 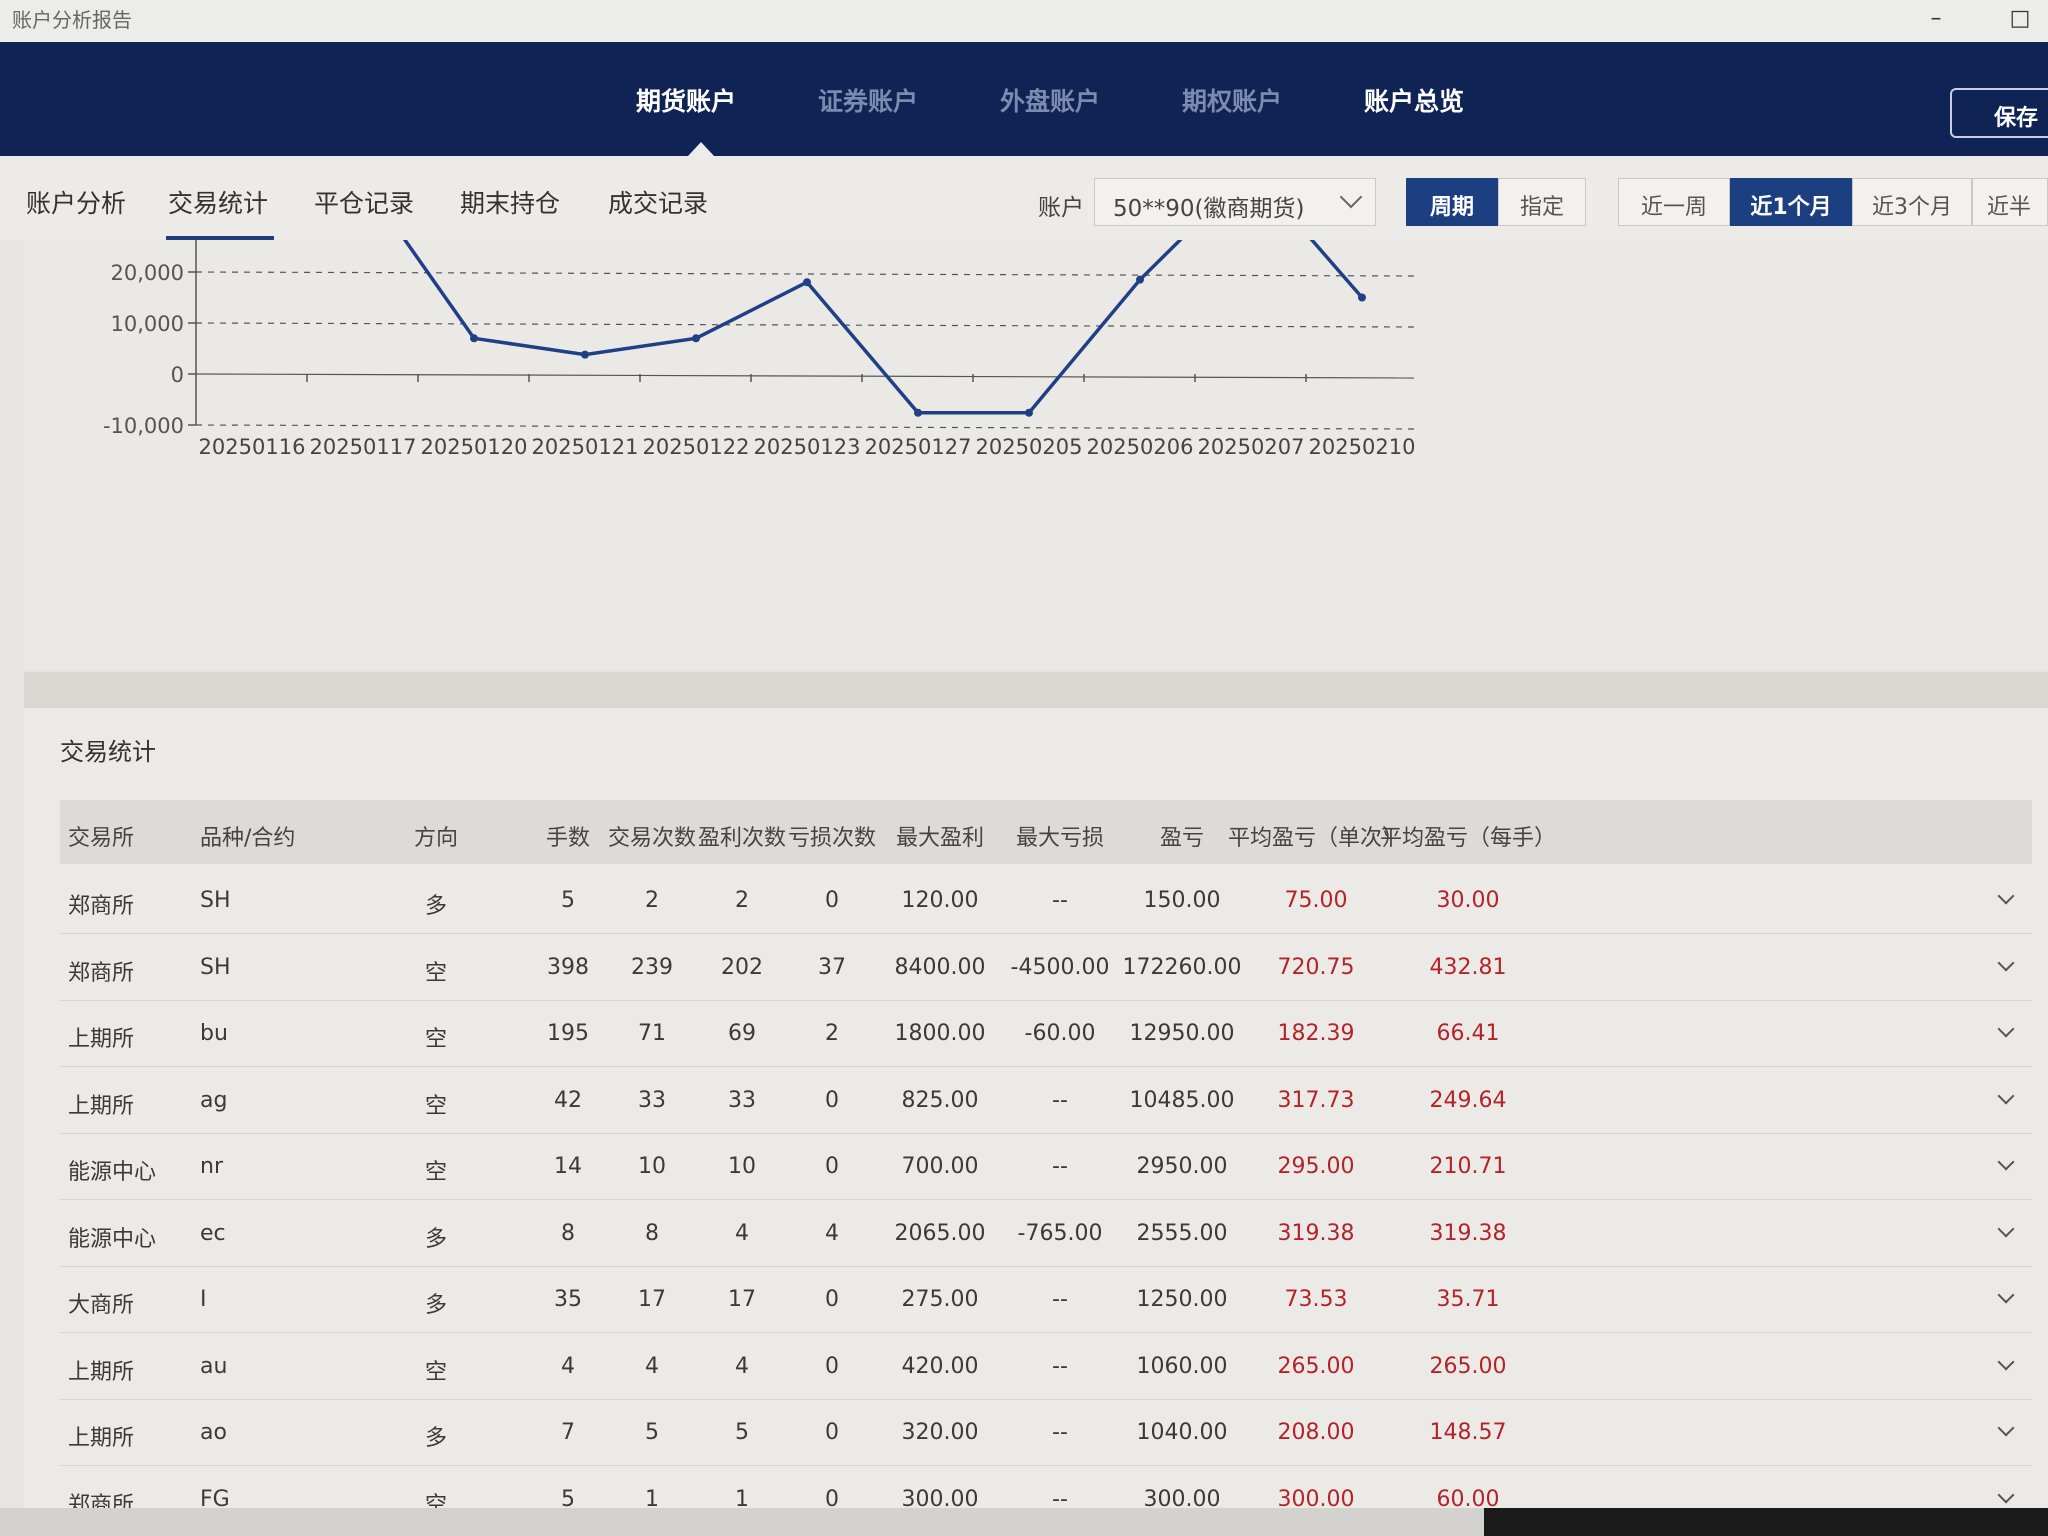 What do you see at coordinates (112, 1172) in the screenshot?
I see `cell-exchange: 能源中心` at bounding box center [112, 1172].